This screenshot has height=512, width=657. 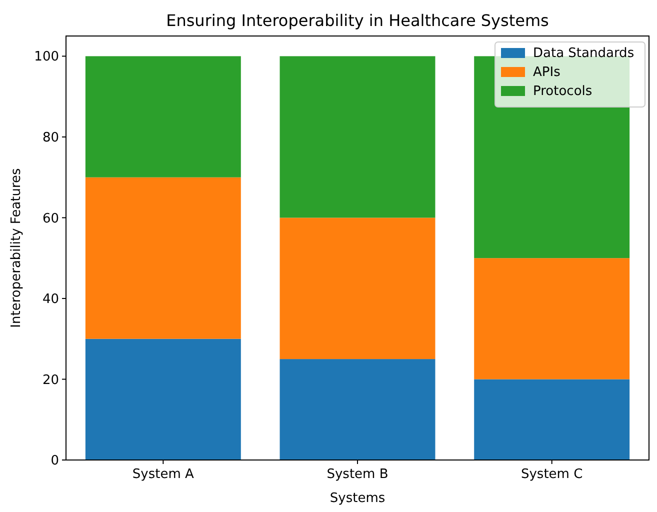 I want to click on y-axis-title: Interoperability Features, so click(x=16, y=248).